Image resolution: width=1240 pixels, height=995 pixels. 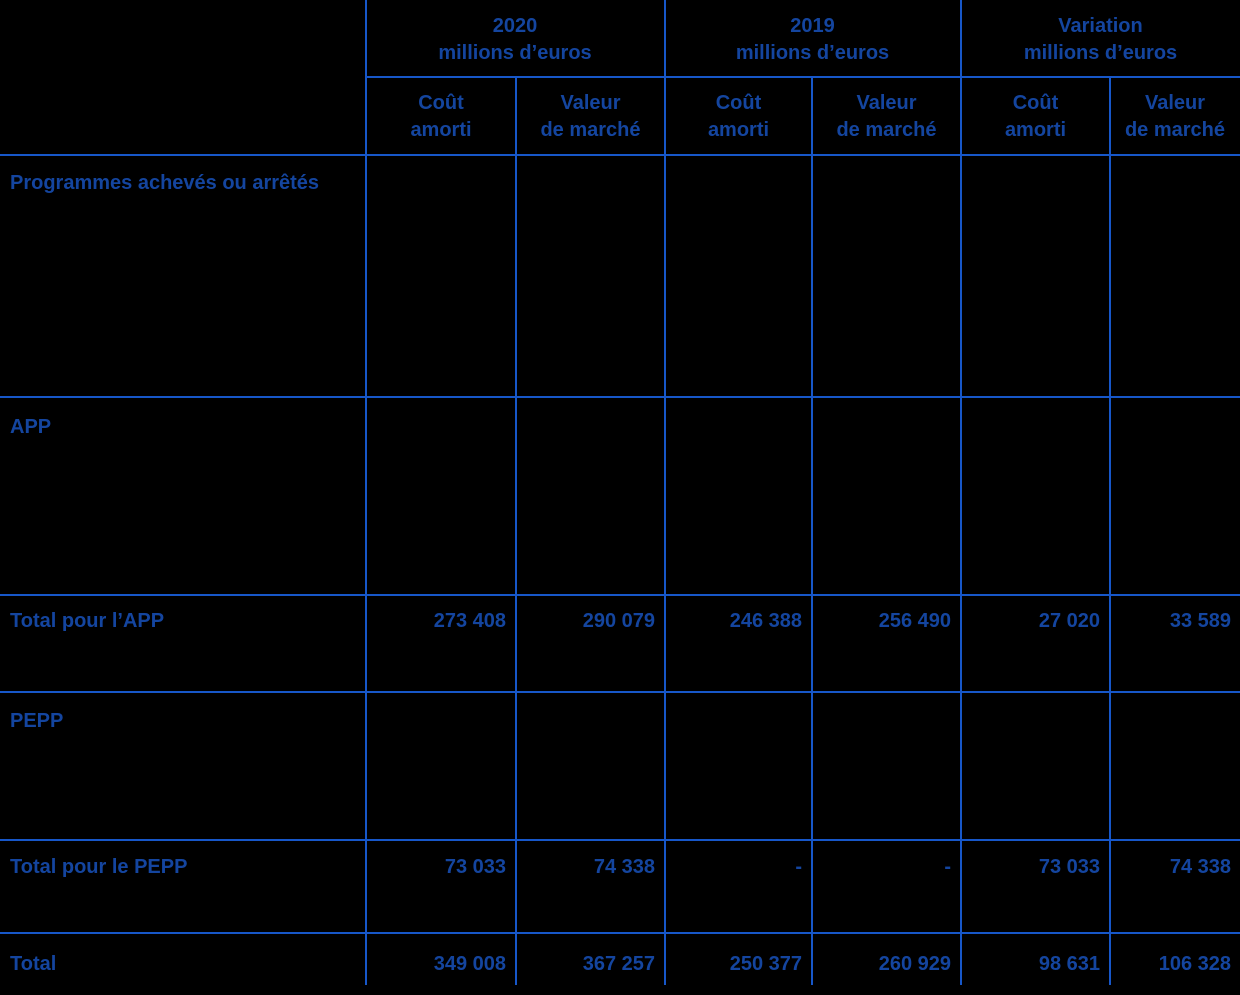 What do you see at coordinates (738, 117) in the screenshot?
I see `col-header-cout-amorti-2019: Coût amorti` at bounding box center [738, 117].